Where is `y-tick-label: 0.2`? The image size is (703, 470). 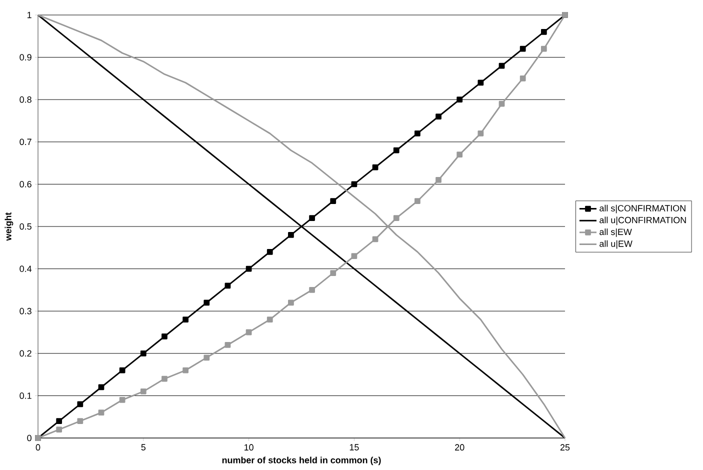 y-tick-label: 0.2 is located at coordinates (26, 353).